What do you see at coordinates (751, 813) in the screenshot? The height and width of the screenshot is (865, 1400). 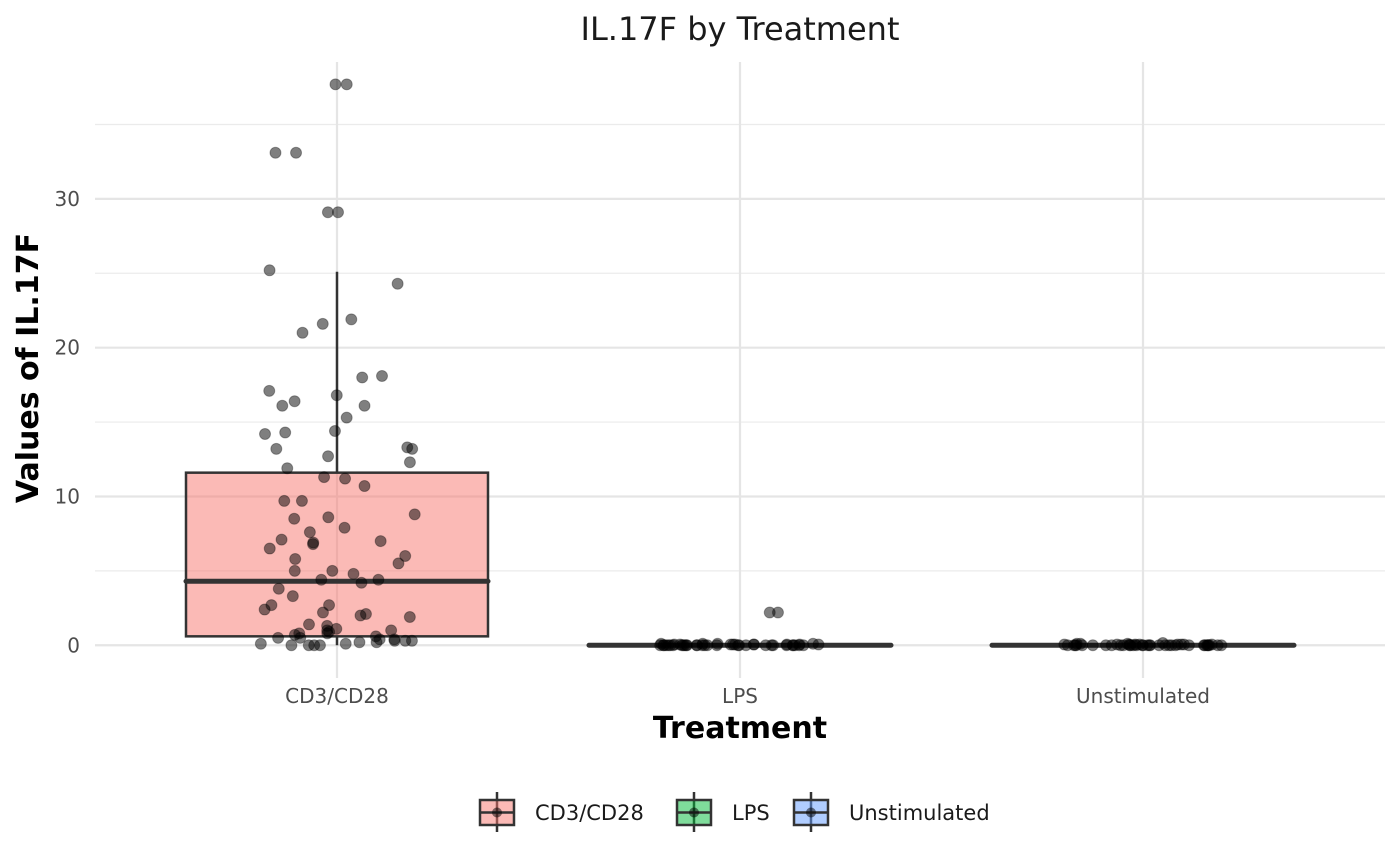 I see `legend-label: LPS` at bounding box center [751, 813].